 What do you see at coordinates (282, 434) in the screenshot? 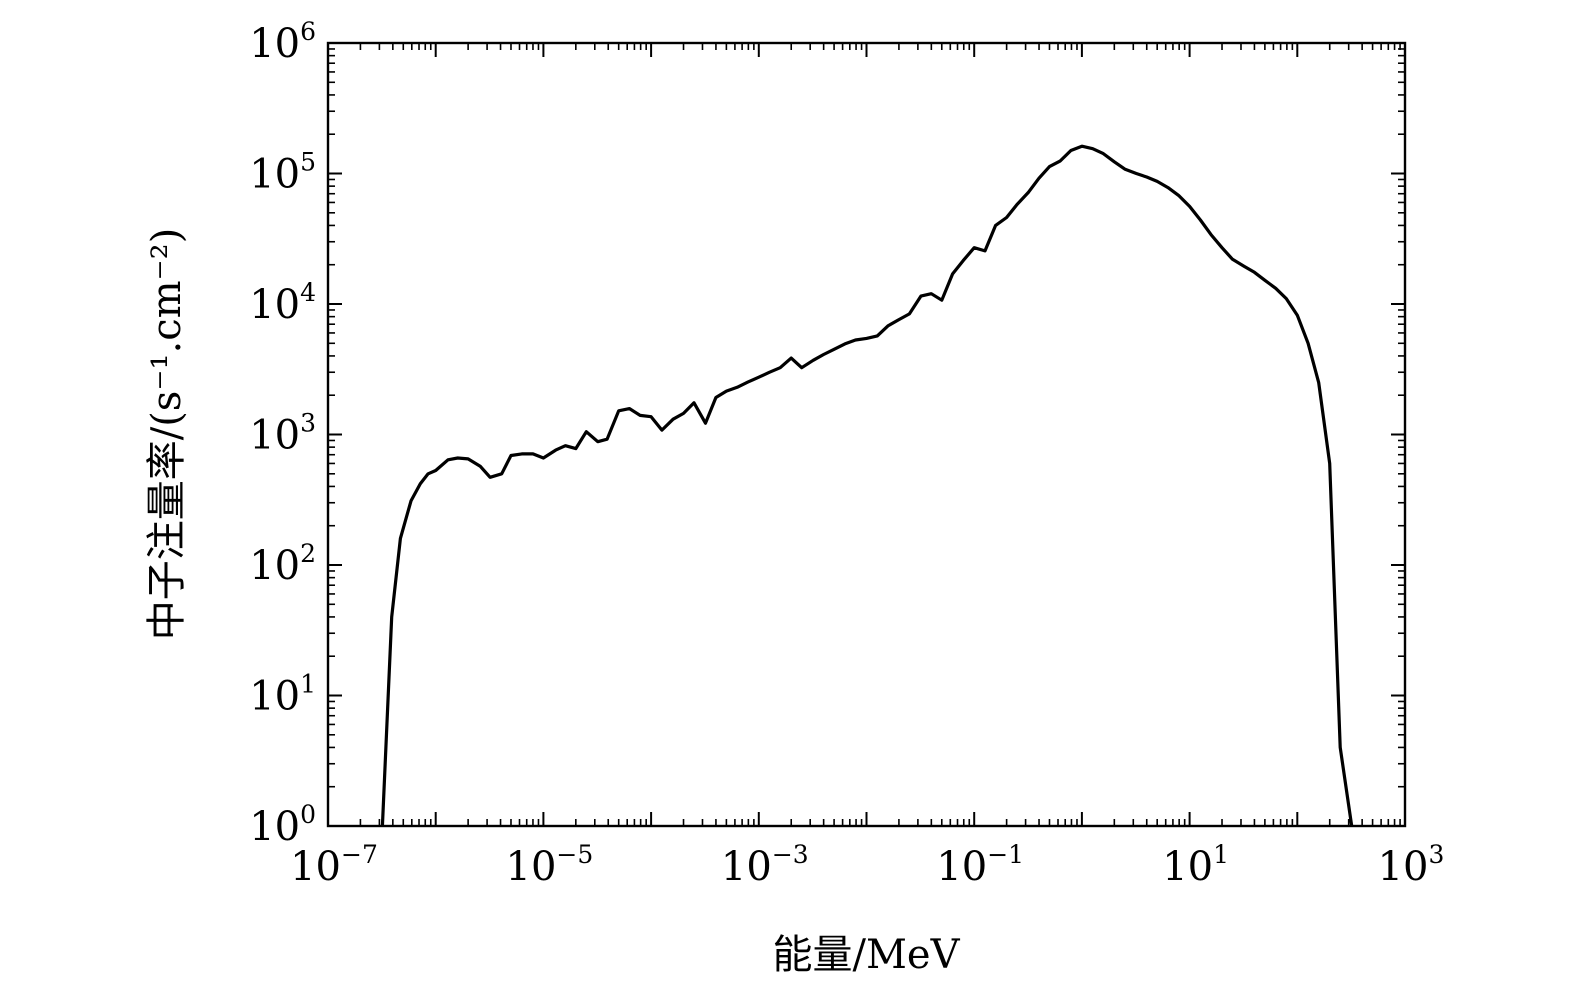
I see `y-tick-label: 103` at bounding box center [282, 434].